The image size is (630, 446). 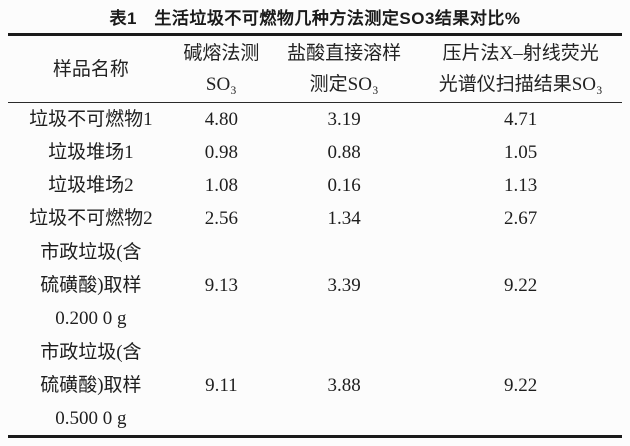 I want to click on value-alkali: 4.80, so click(x=221, y=119).